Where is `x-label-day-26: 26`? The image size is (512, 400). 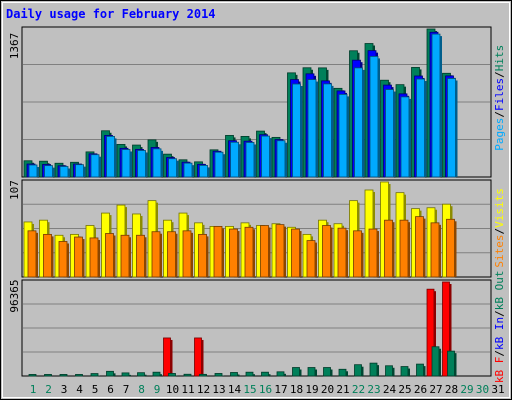
x-label-day-26: 26 is located at coordinates (420, 389).